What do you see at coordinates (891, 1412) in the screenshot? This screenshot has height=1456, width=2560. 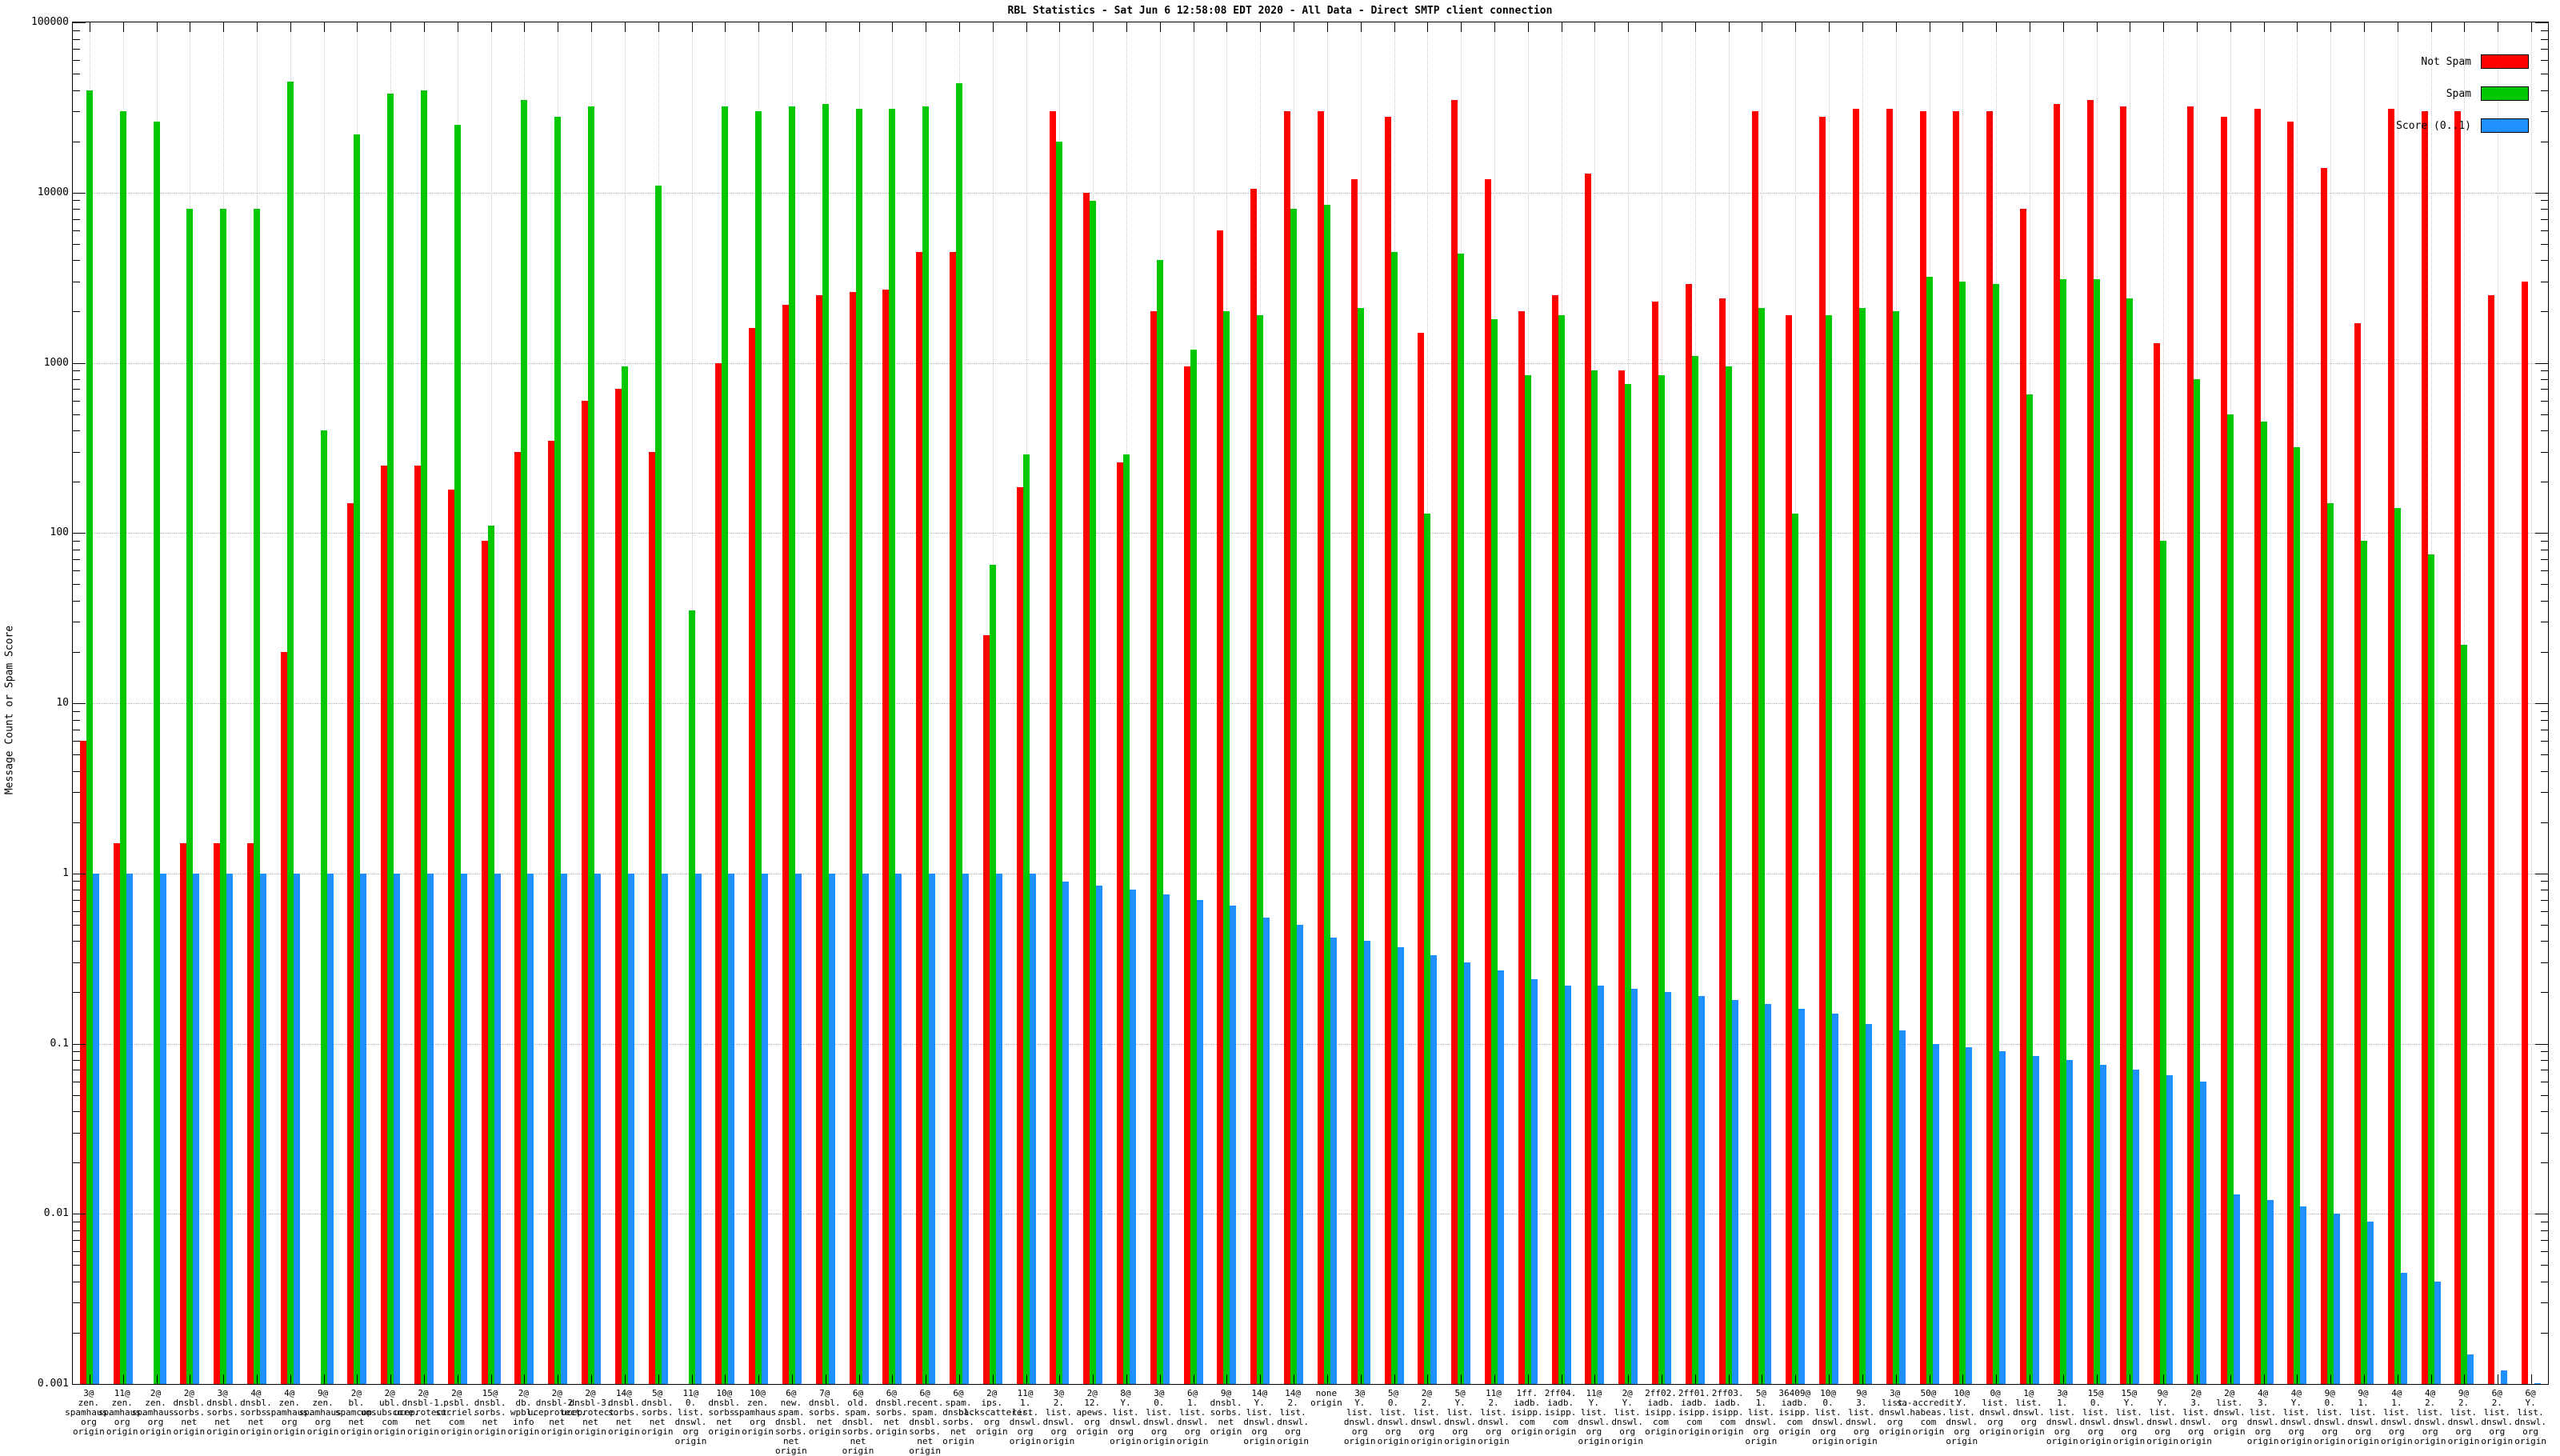 I see `x-tick-label: 6@ dnsbl. sorbs. net origin` at bounding box center [891, 1412].